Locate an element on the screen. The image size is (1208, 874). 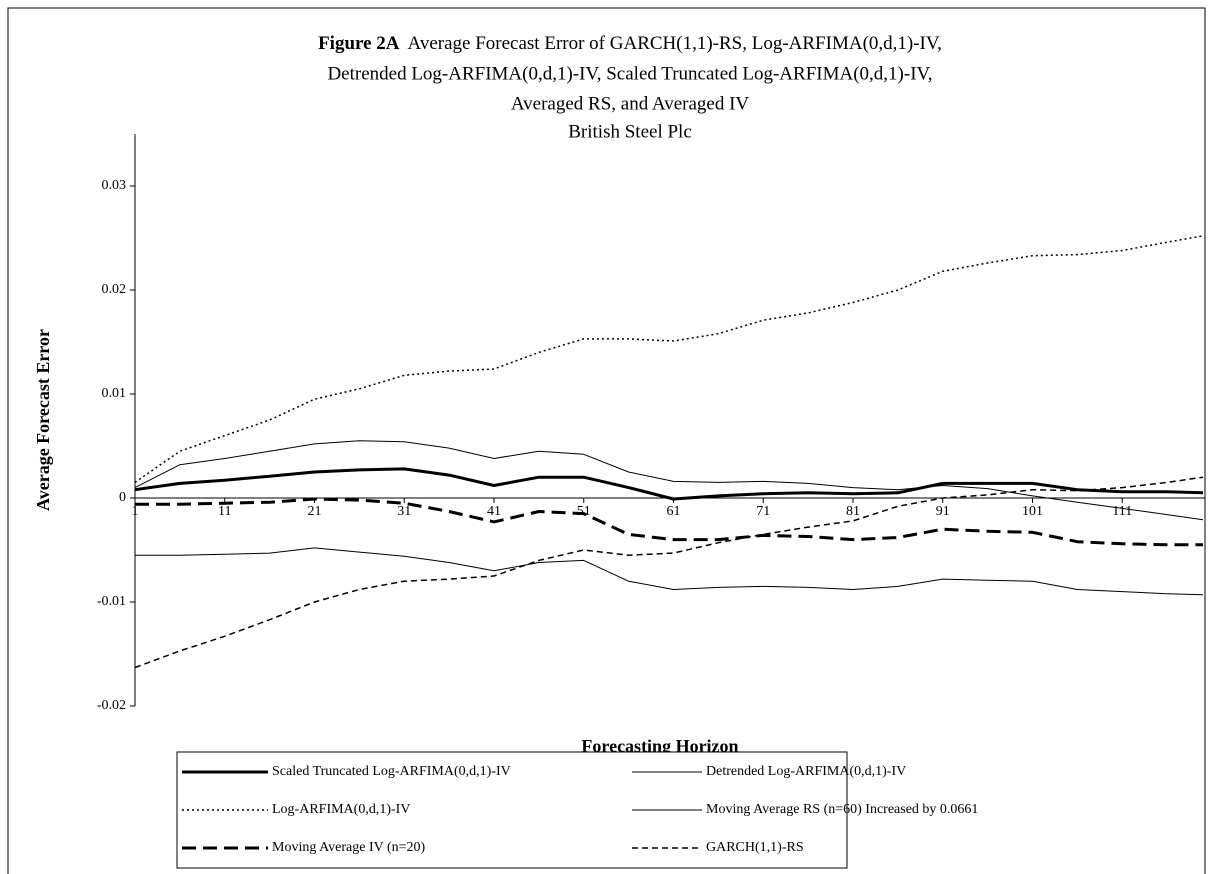
x-tick-label: 11 is located at coordinates (224, 511).